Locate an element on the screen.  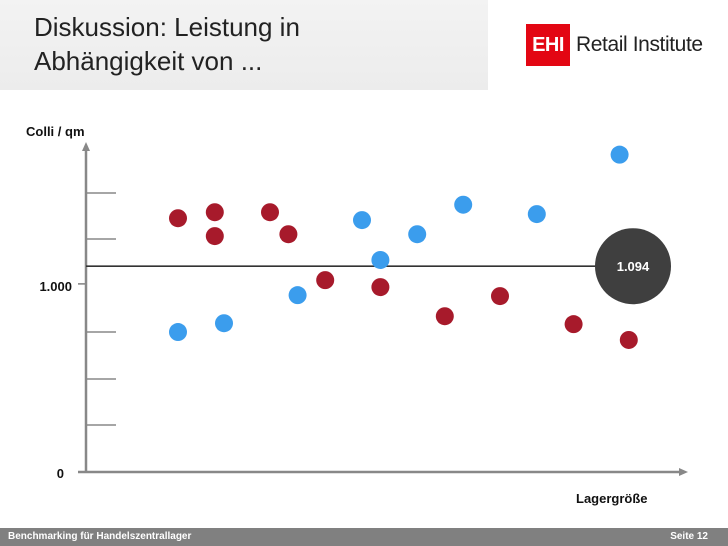
reference-value-label: 1.094 is located at coordinates (633, 266).